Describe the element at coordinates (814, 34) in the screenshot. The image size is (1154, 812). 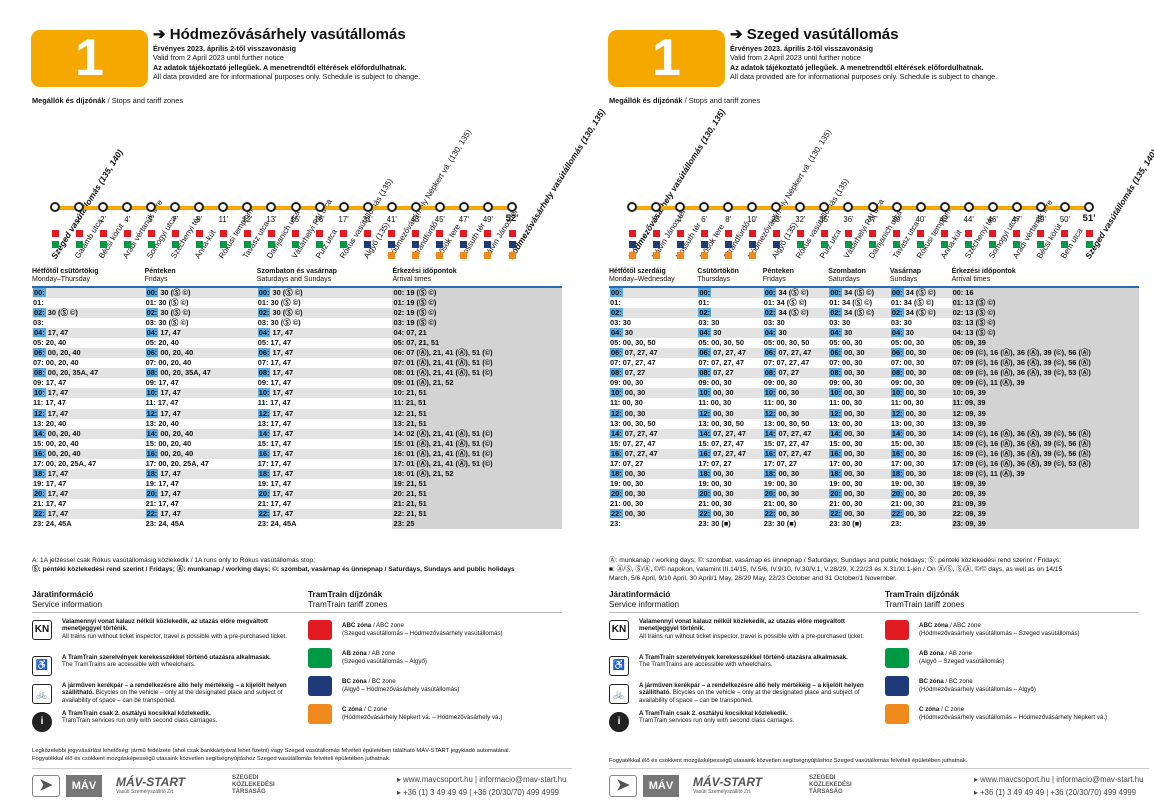
I see `destination-title: ➔ Szeged vasútállomás` at that location.